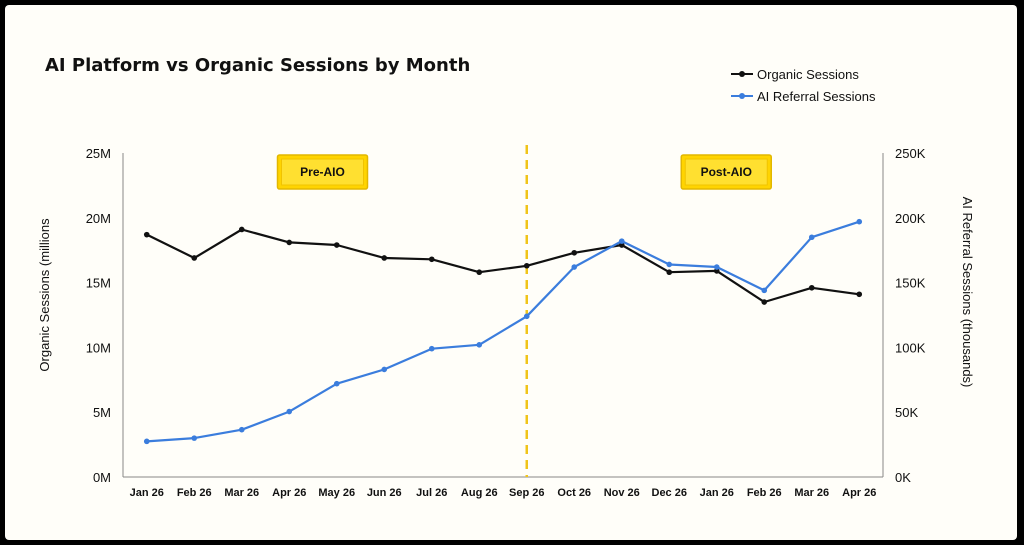  I want to click on post-aio-label: Post-AIO, so click(726, 172).